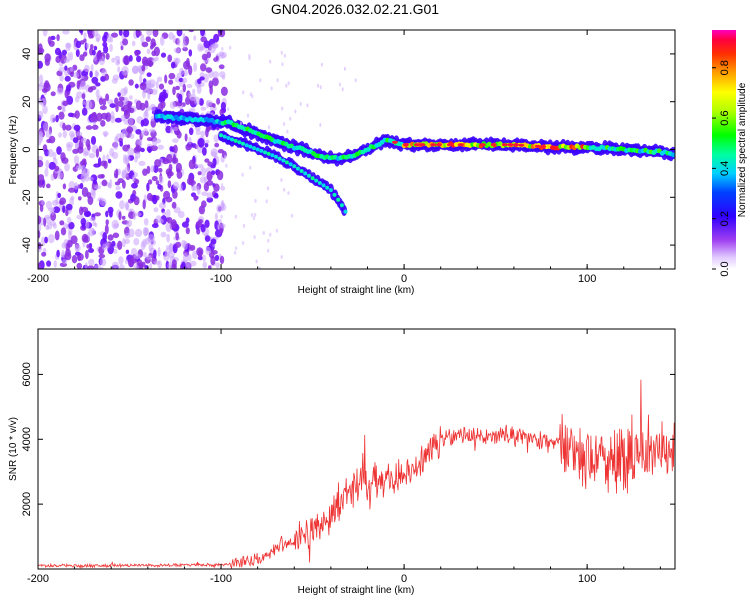 This screenshot has height=600, width=750. I want to click on colorbar-ticks: 0.0 0.2 0.4 0.6 0.8, so click(721, 168).